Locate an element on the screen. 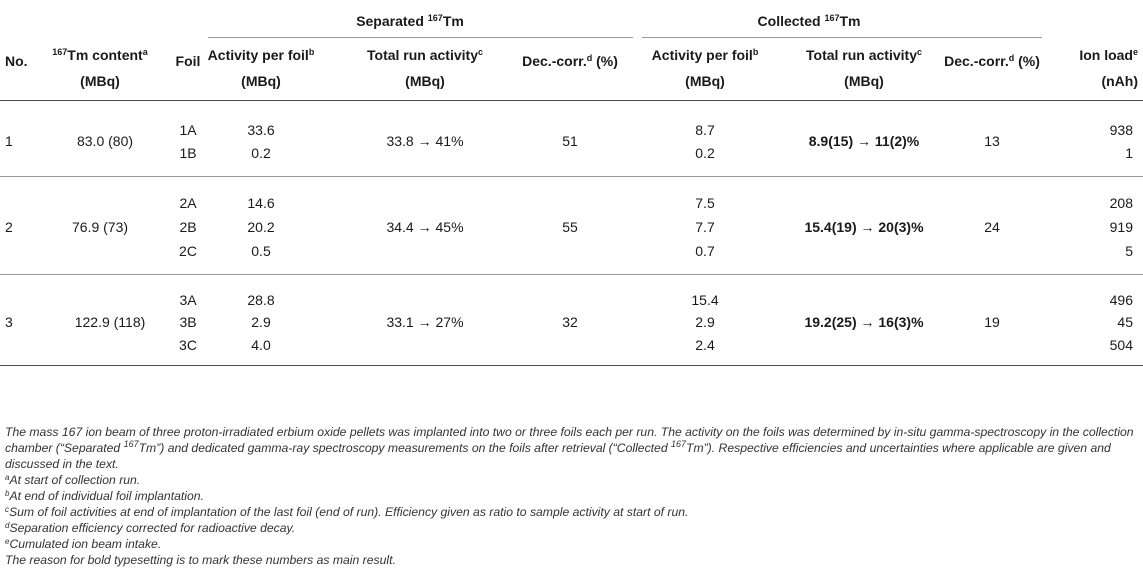  cell-sep-dec: 51 is located at coordinates (570, 141).